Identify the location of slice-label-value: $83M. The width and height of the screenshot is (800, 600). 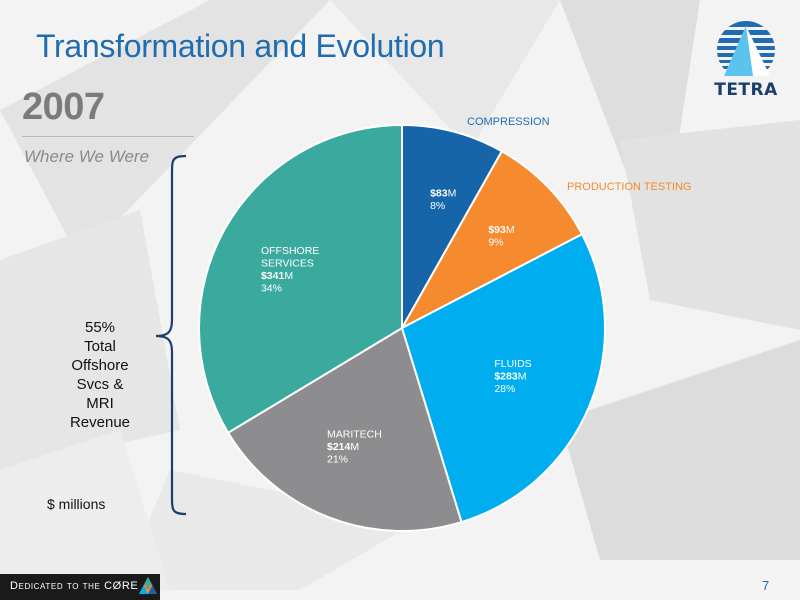
(443, 193).